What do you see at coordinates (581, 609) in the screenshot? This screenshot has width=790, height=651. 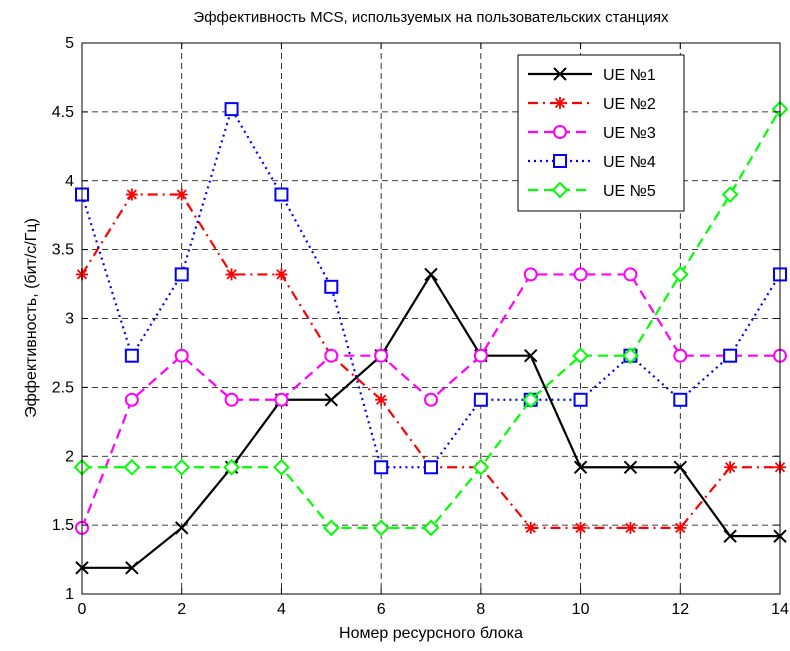 I see `x-tick-label: 10` at bounding box center [581, 609].